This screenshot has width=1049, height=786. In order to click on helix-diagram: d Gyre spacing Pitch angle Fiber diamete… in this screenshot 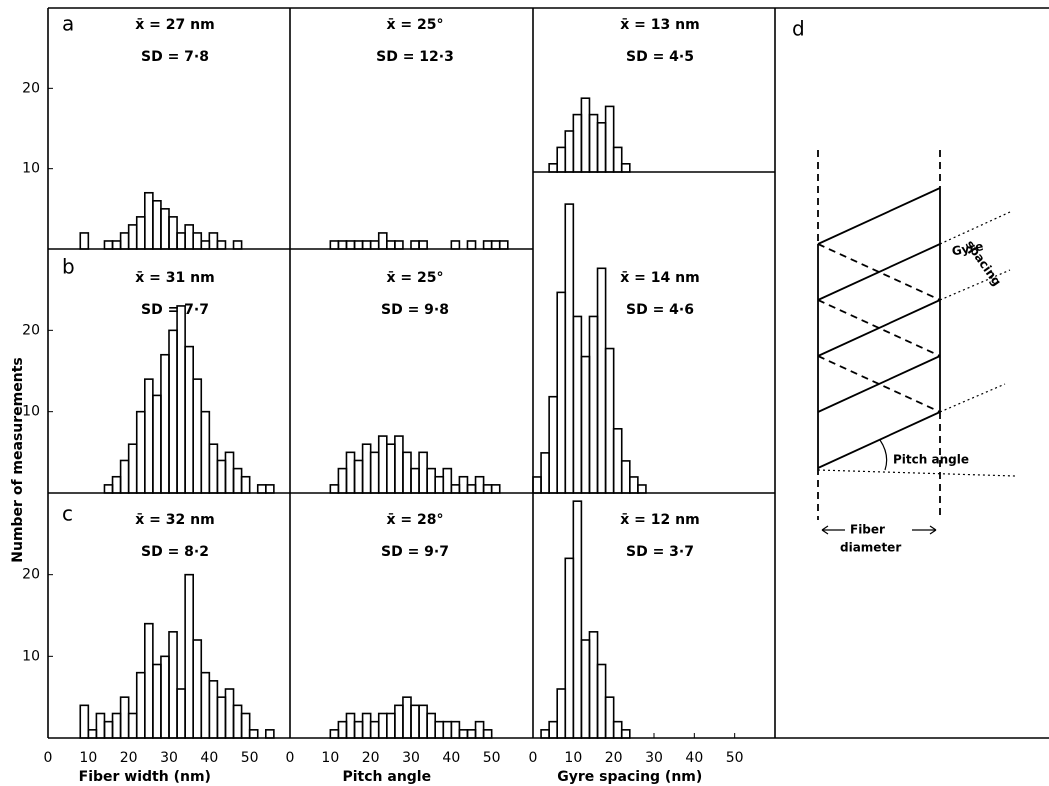, I will do `click(904, 286)`.